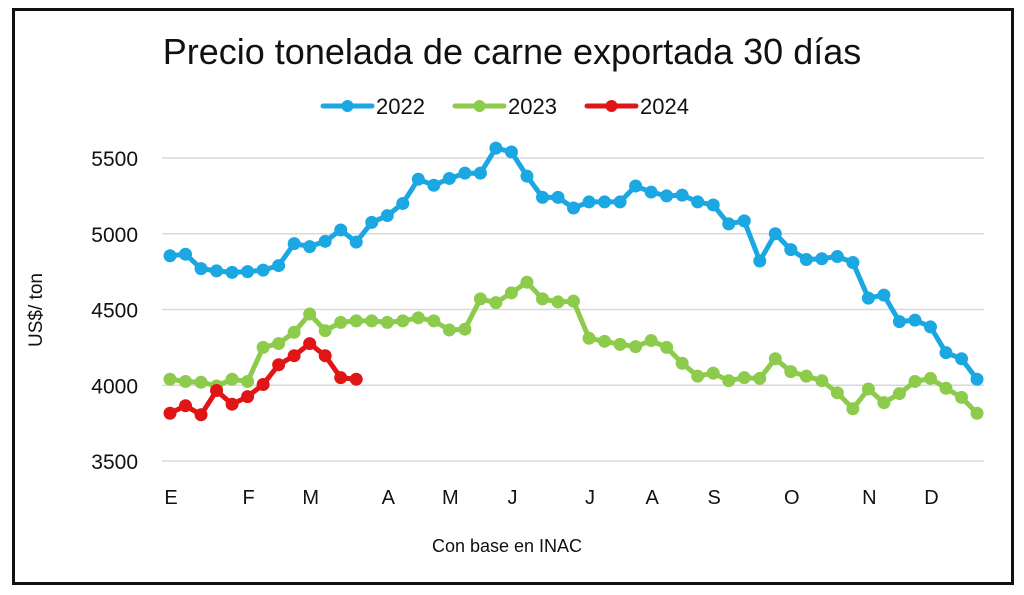  I want to click on legend-item-2023: 2023, so click(504, 106).